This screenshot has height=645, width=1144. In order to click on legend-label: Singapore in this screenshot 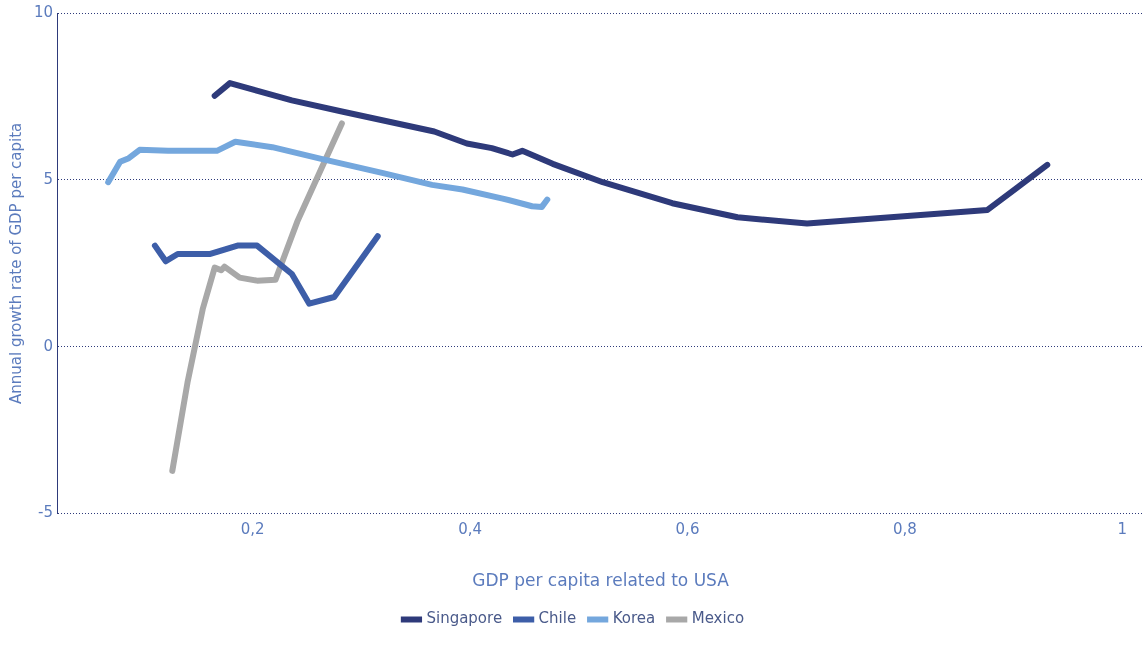, I will do `click(464, 618)`.